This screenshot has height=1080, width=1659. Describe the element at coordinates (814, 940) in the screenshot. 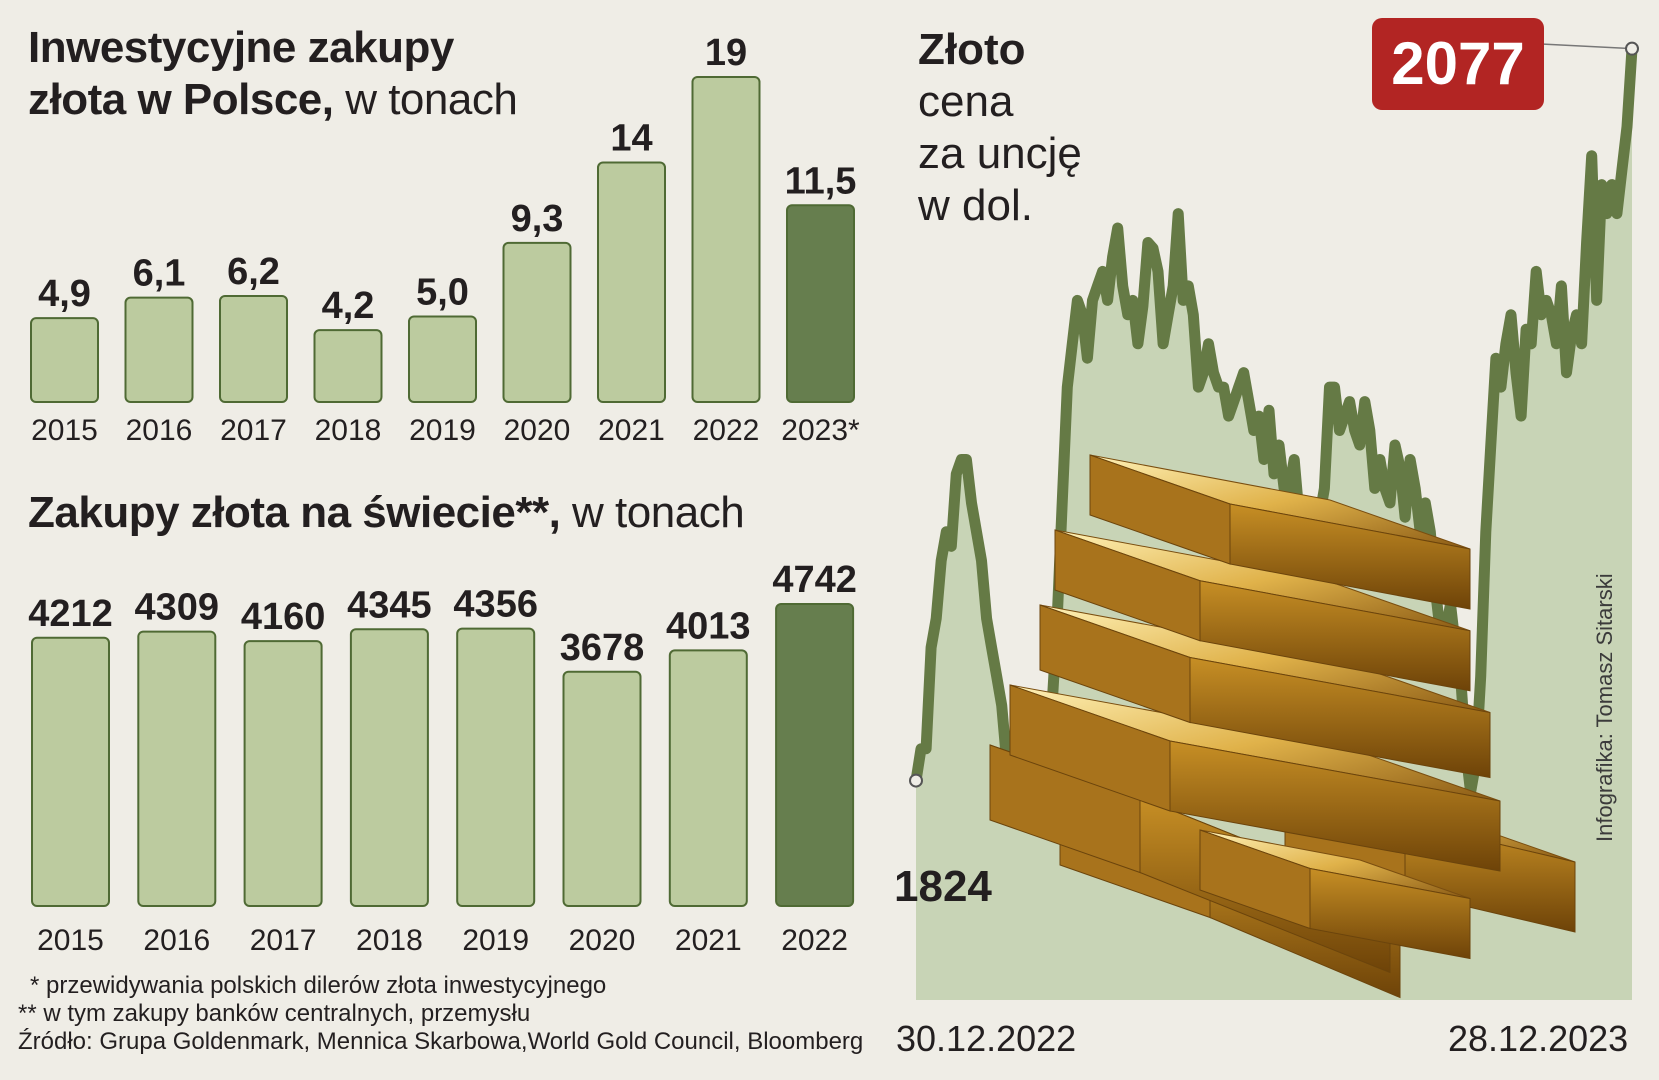

I see `world-category-label: 2022` at that location.